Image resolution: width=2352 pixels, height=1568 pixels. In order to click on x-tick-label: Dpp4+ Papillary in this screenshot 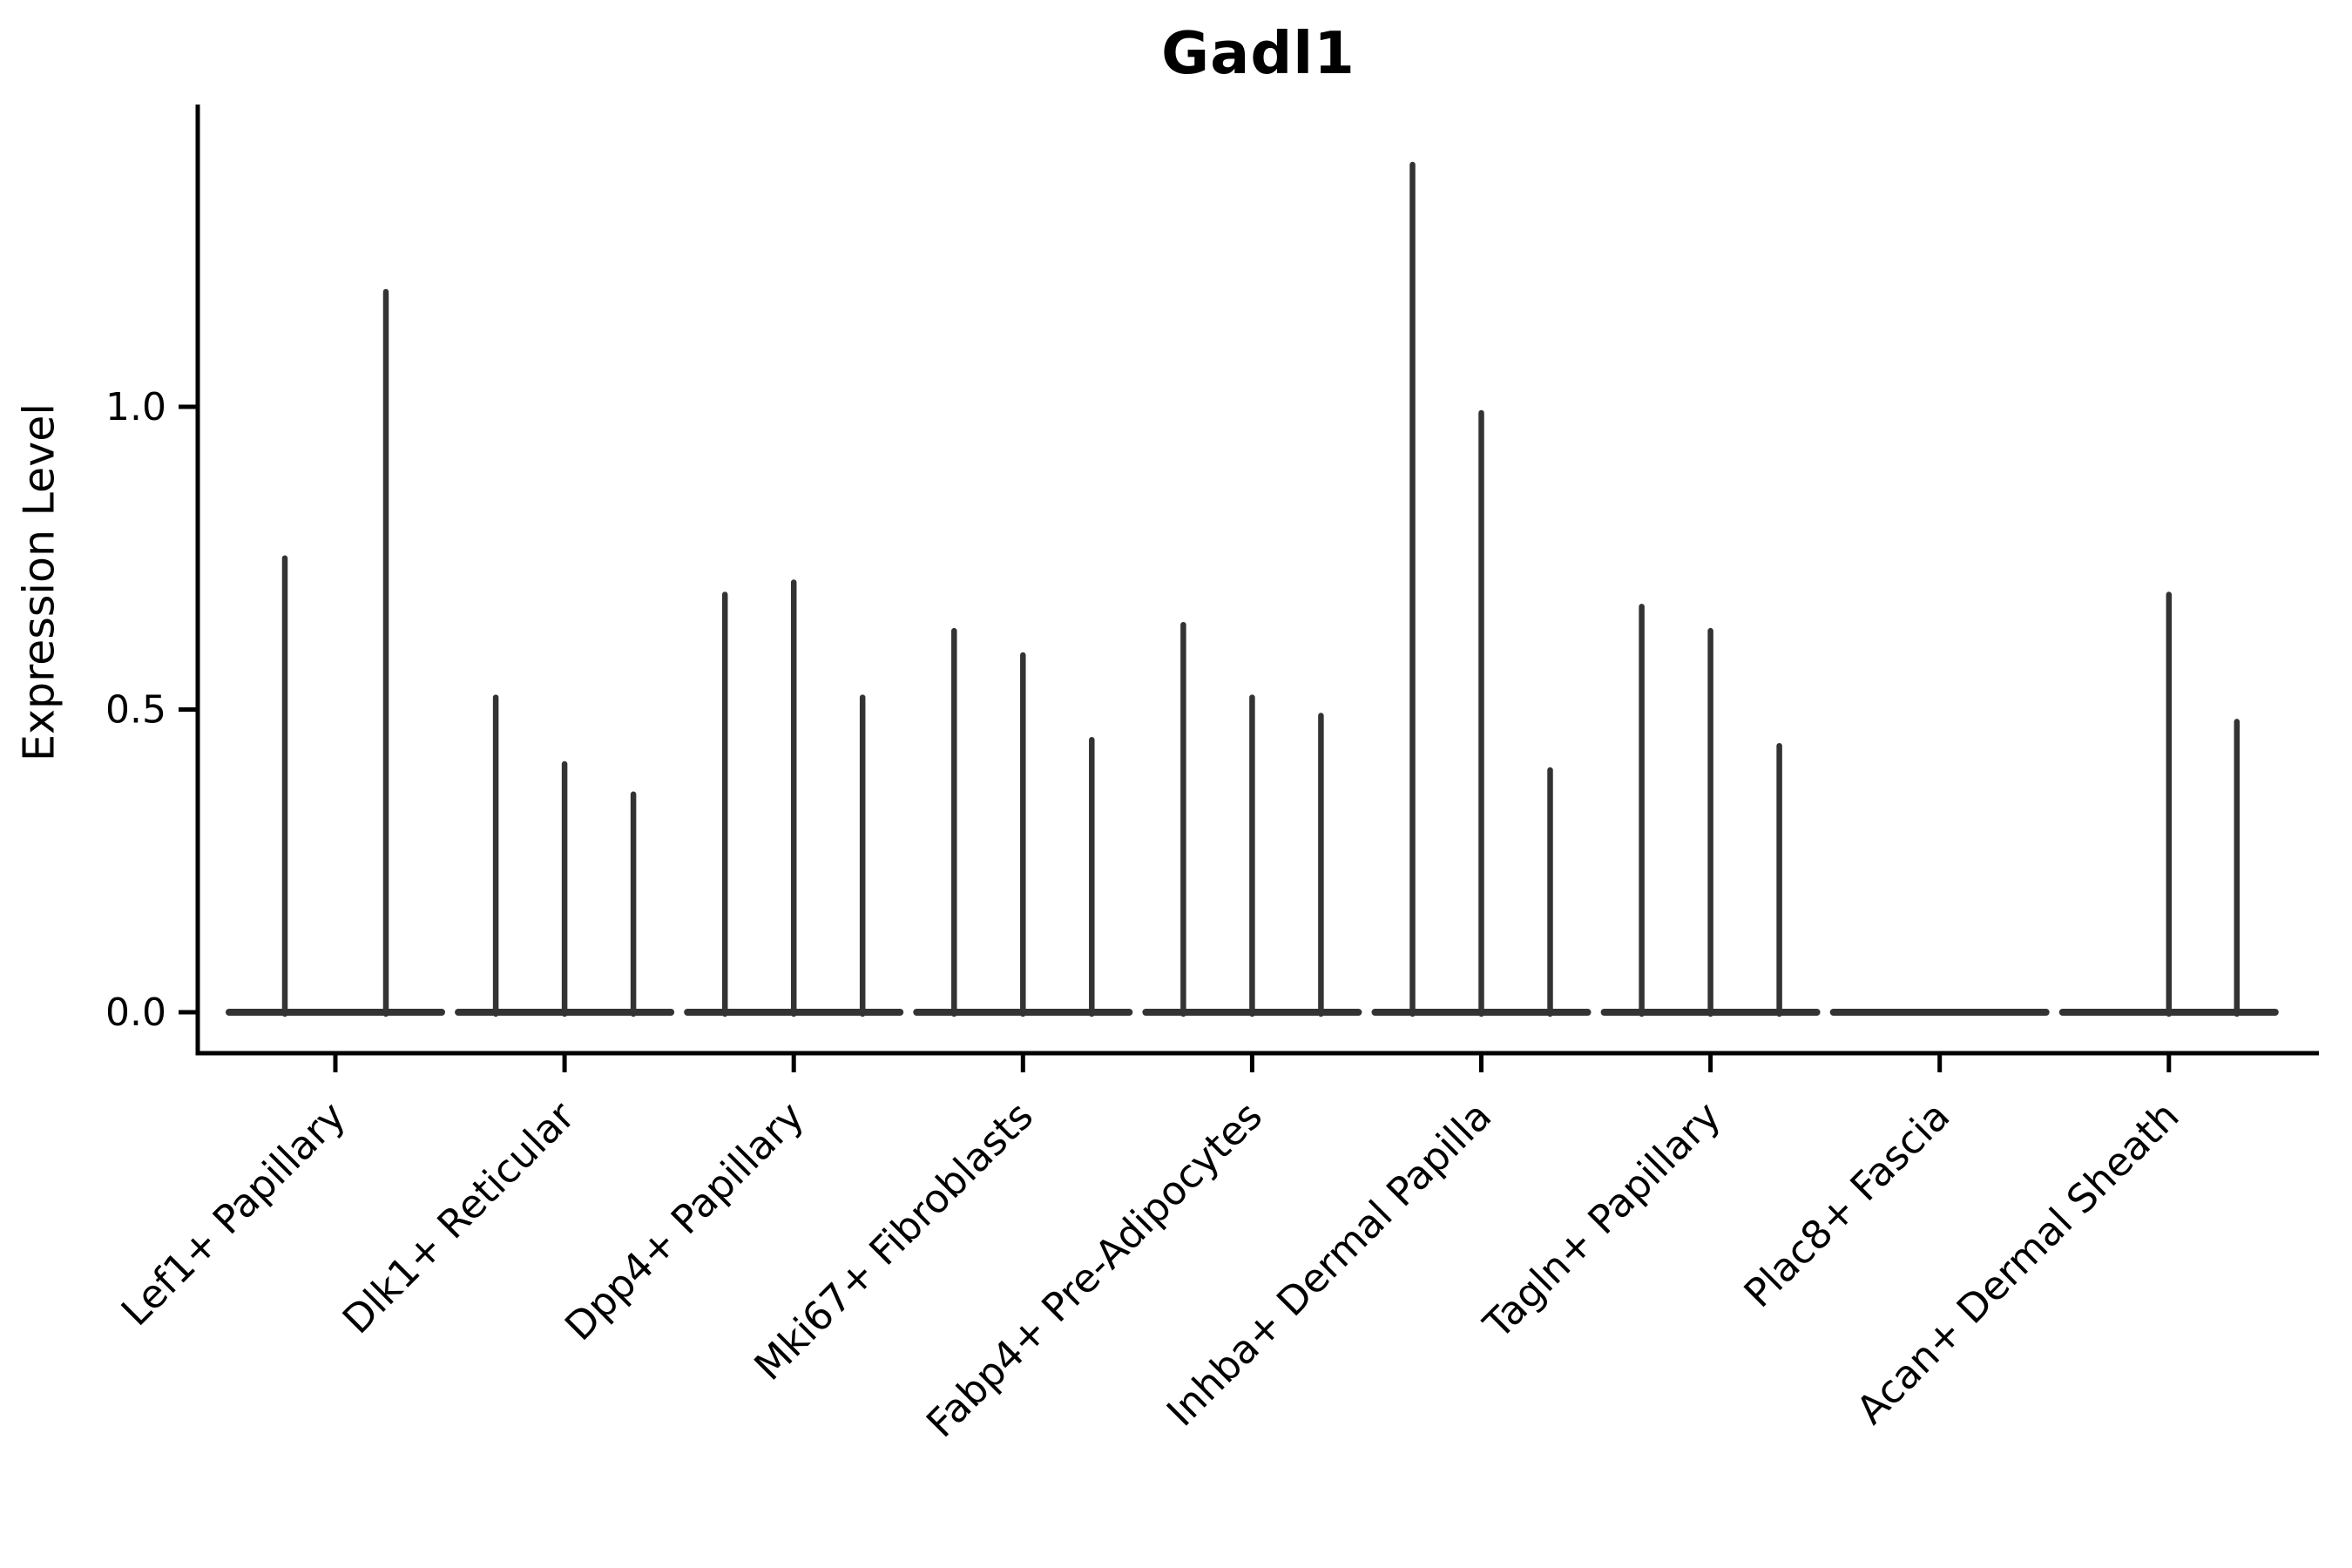, I will do `click(684, 1221)`.